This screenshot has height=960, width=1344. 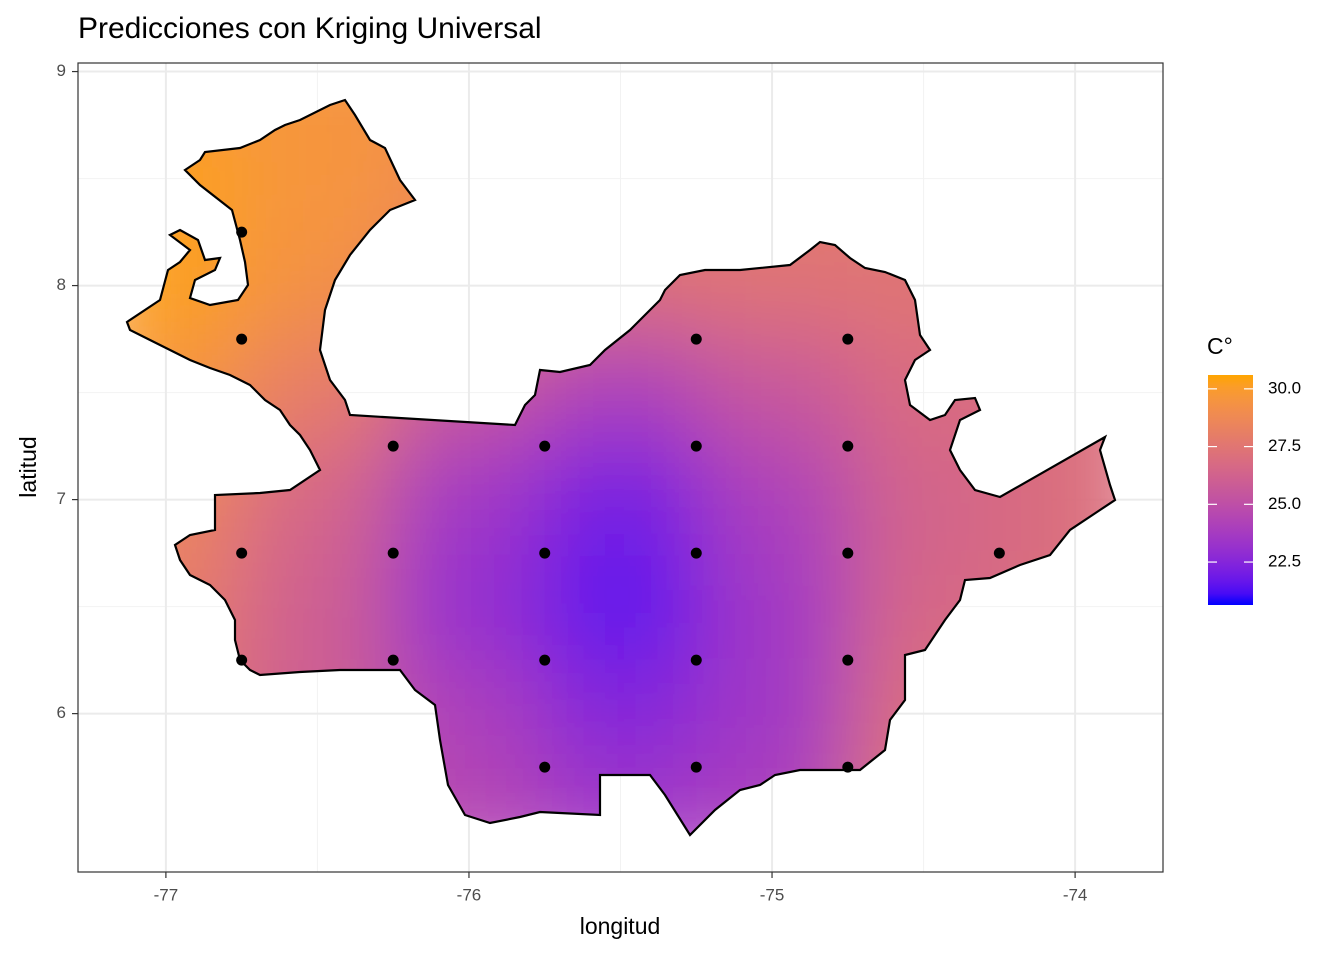 I want to click on legend-tick-label: 27.5, so click(x=1284, y=445).